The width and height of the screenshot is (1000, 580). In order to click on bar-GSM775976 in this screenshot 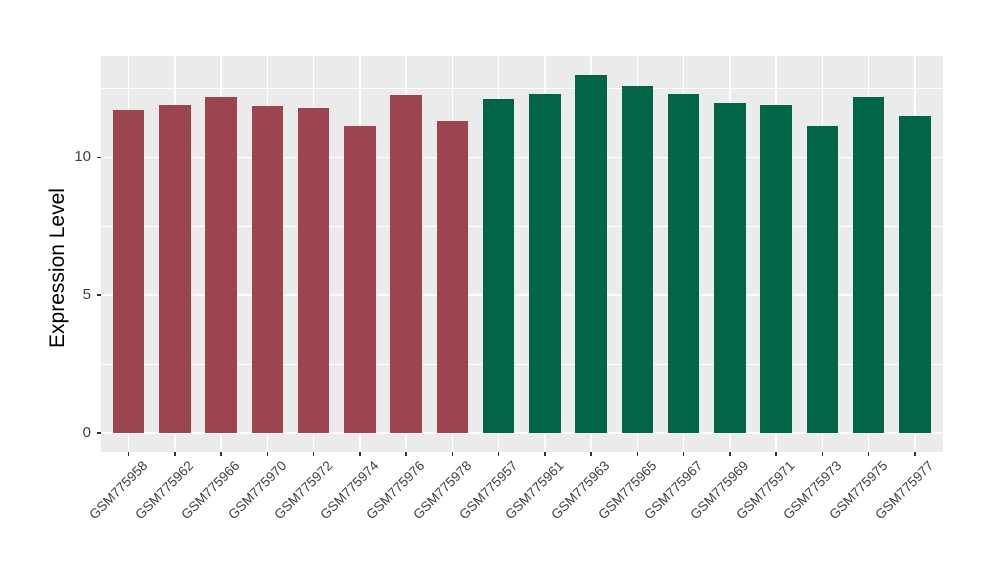, I will do `click(406, 264)`.